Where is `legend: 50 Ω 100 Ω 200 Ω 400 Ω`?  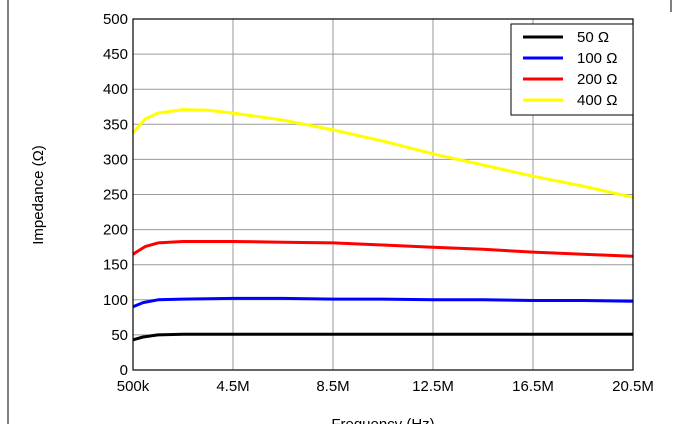
legend: 50 Ω 100 Ω 200 Ω 400 Ω is located at coordinates (572, 69).